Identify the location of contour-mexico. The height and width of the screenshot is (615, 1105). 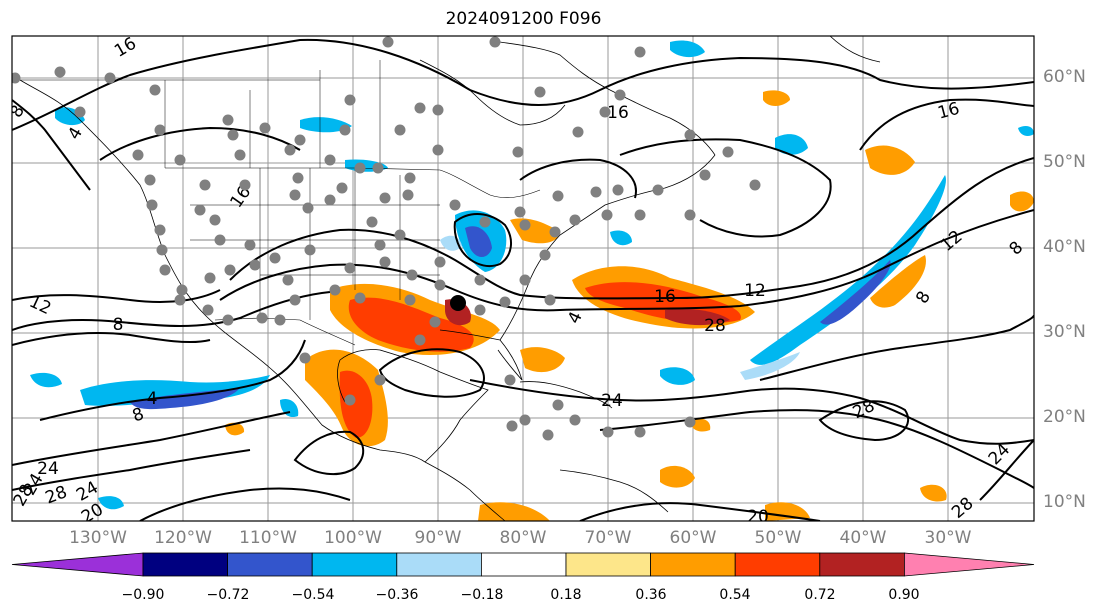
(329, 453).